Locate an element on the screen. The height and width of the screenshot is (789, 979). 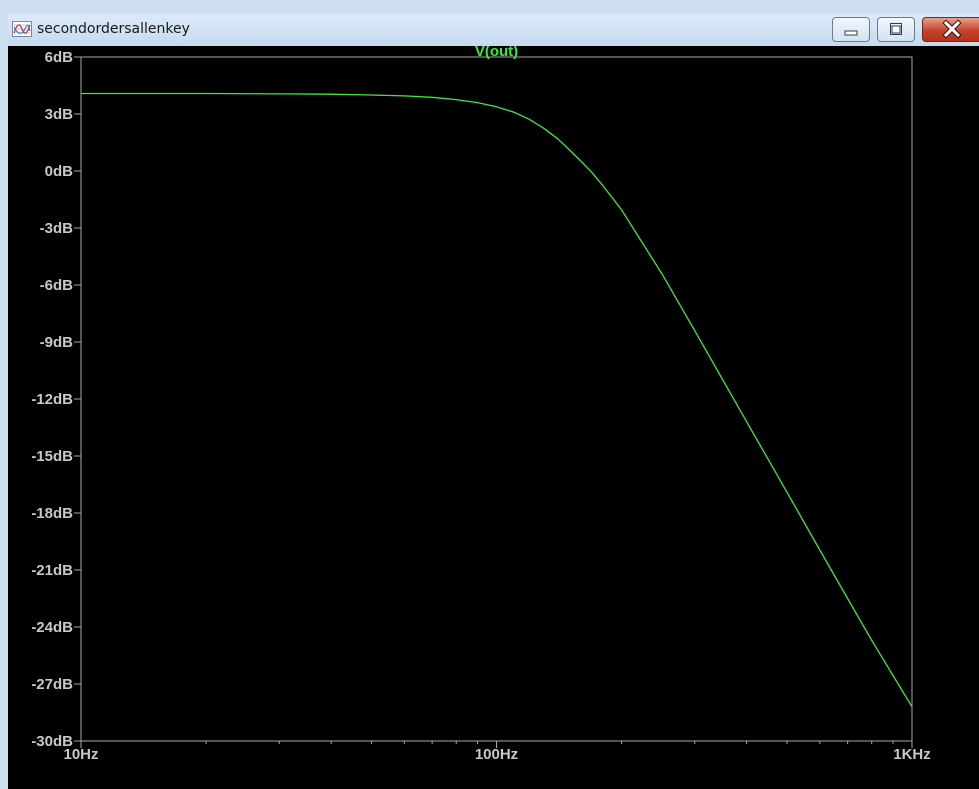
y-tick-label: 3dB is located at coordinates (59, 114).